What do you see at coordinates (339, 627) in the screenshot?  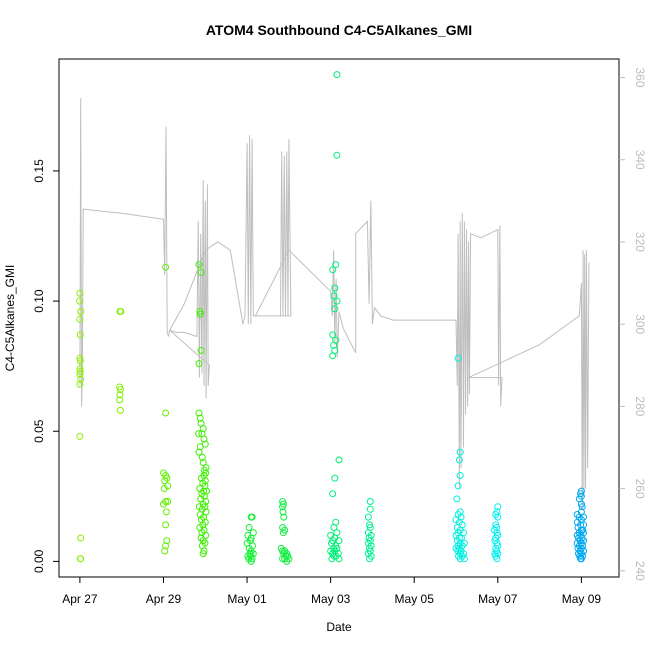 I see `x-axis-label: Date` at bounding box center [339, 627].